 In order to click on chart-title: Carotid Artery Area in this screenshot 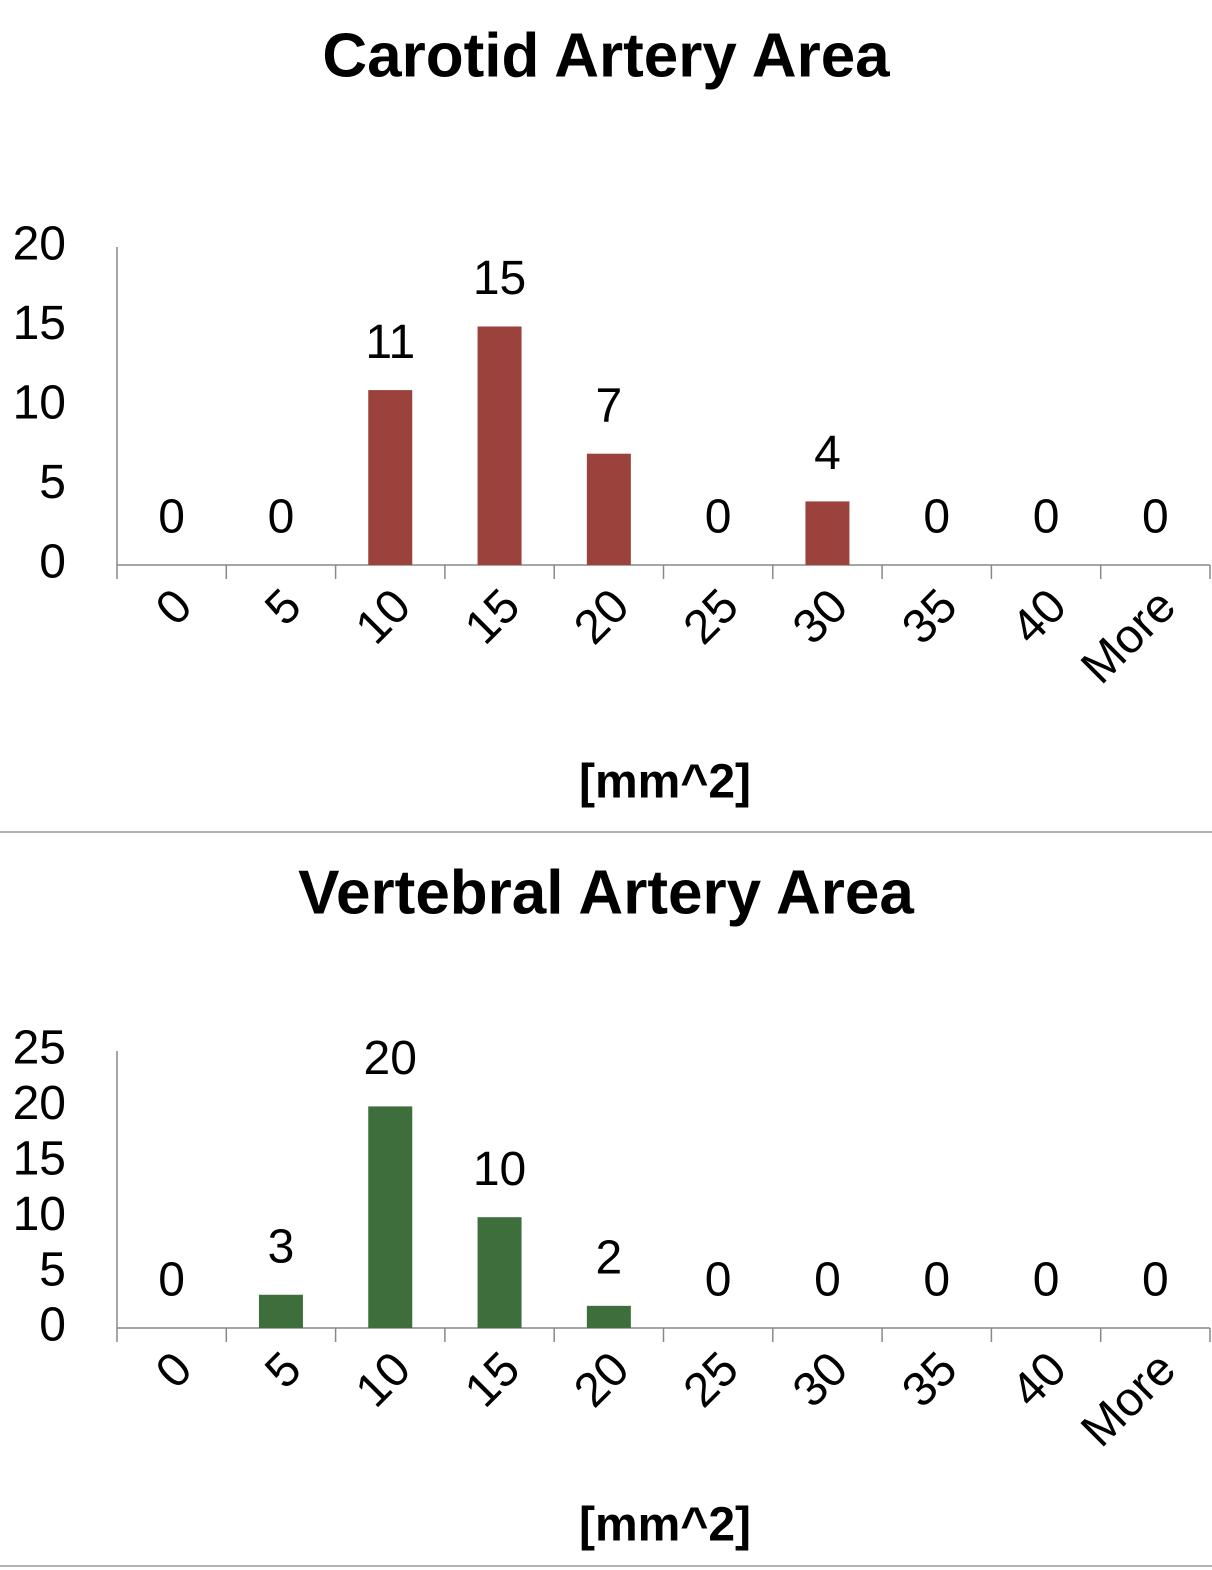, I will do `click(606, 55)`.